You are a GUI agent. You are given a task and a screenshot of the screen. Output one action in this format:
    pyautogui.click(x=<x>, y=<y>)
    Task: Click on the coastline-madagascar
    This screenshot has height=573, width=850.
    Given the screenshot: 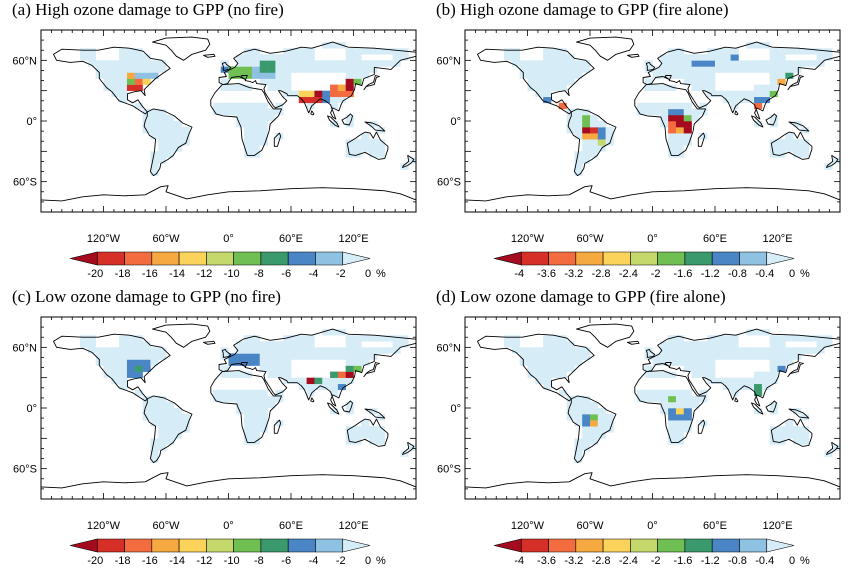 What is the action you would take?
    pyautogui.click(x=277, y=139)
    